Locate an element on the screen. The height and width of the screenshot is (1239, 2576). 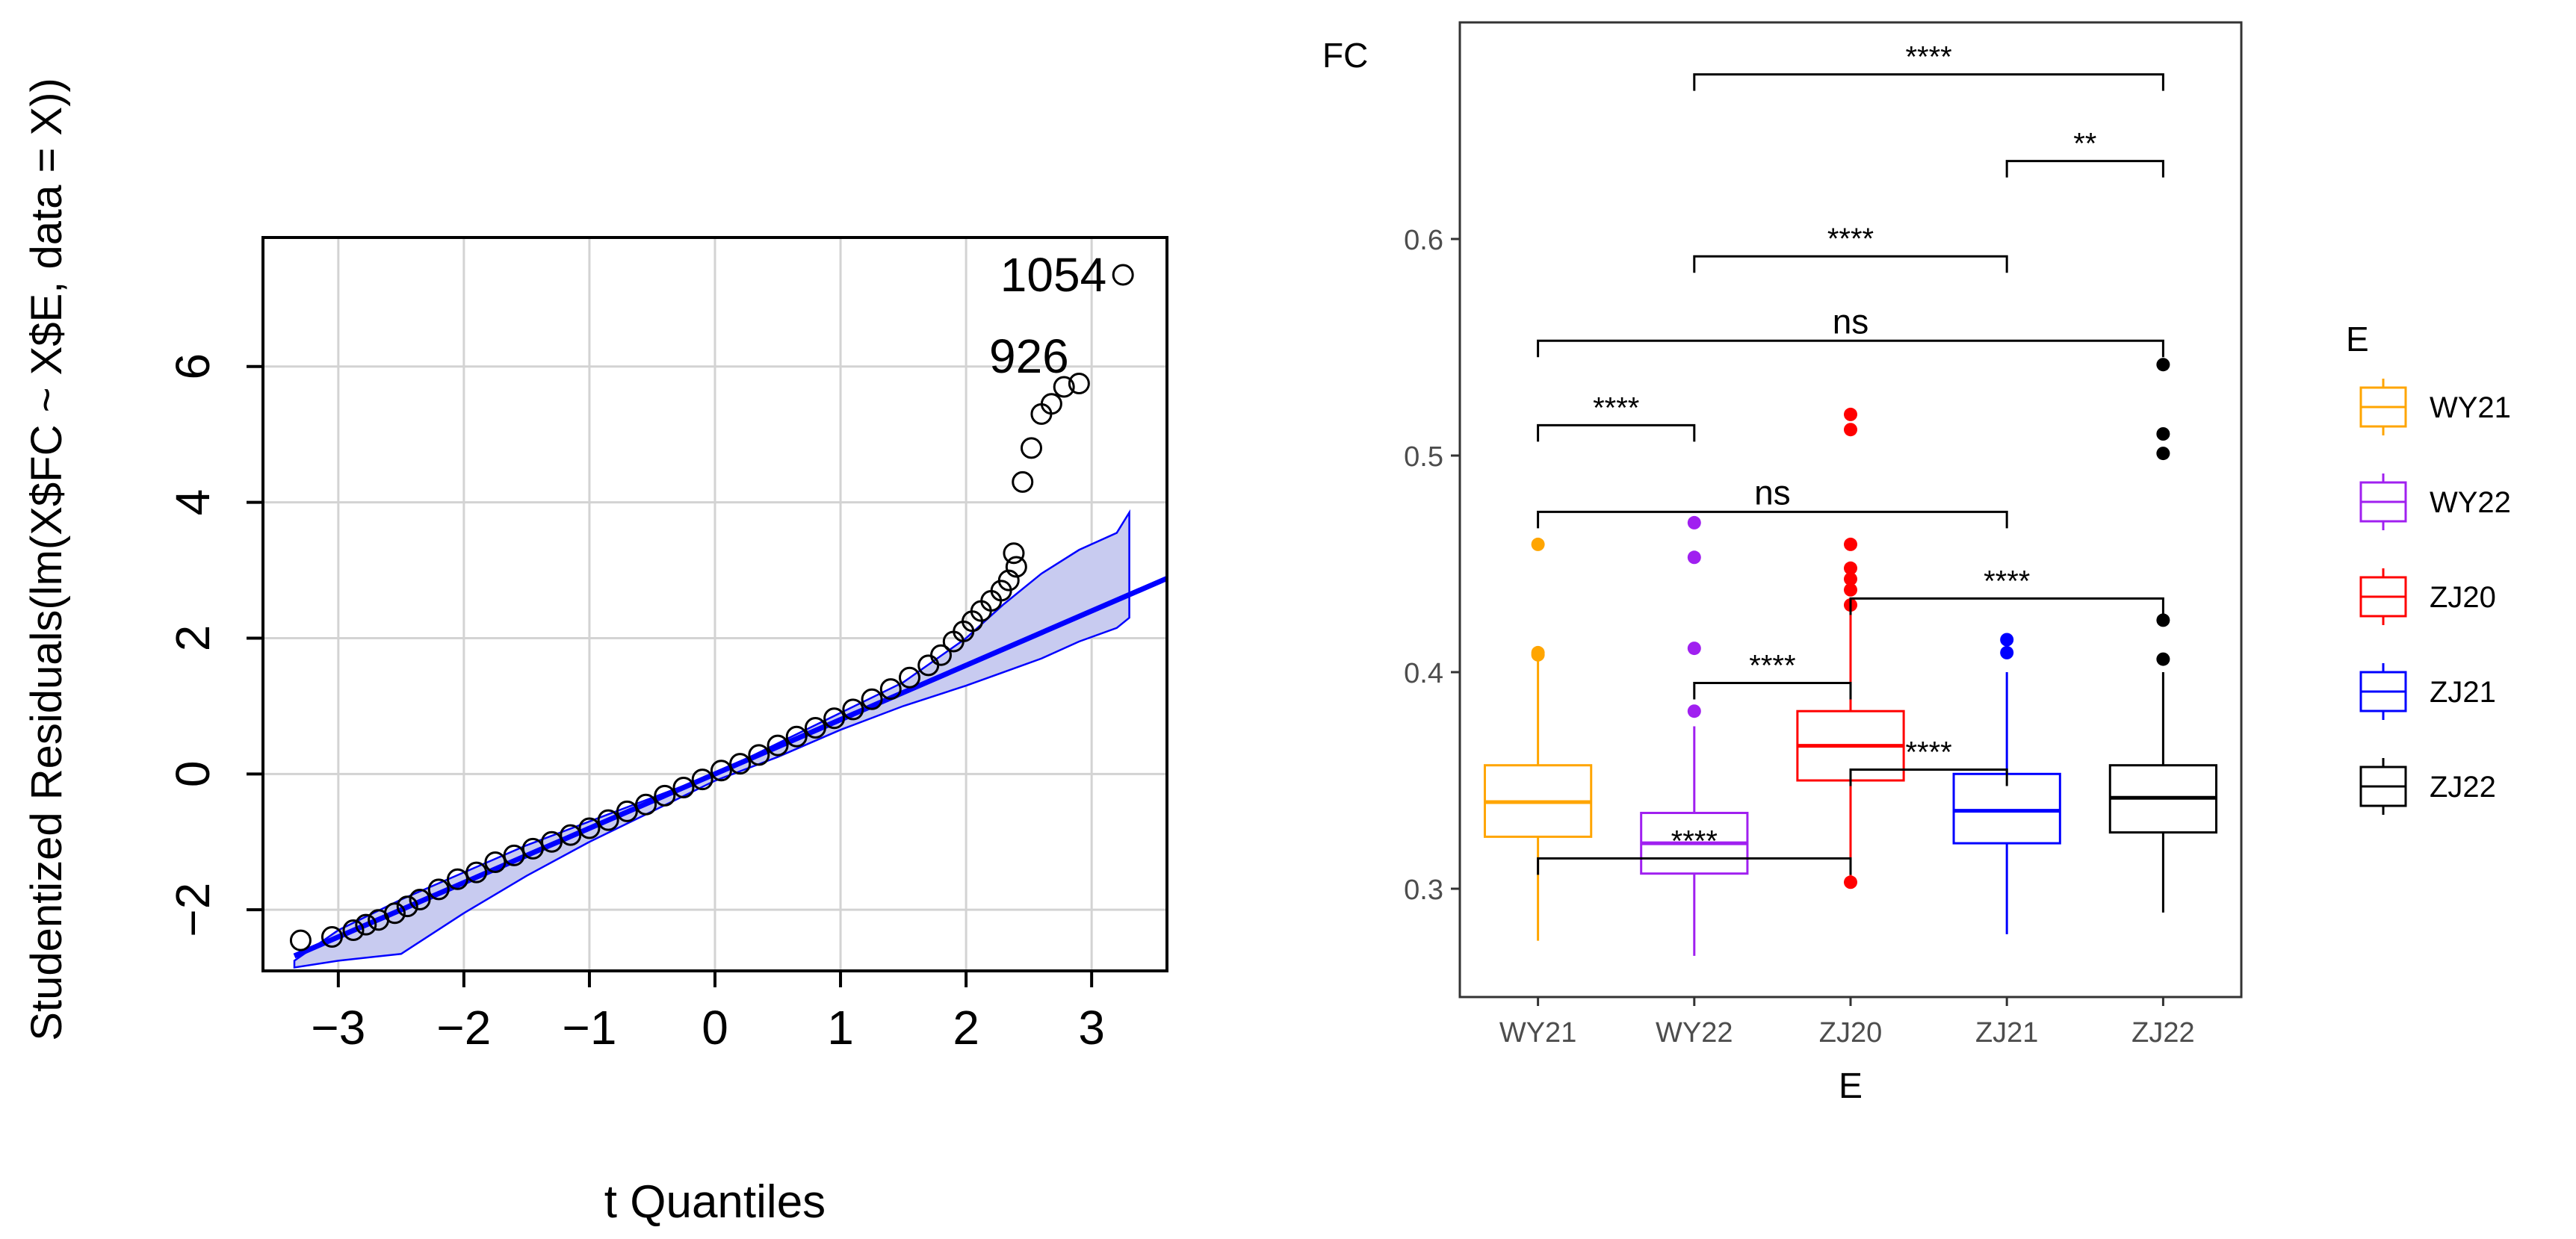
qq-x-tick-label: 2 is located at coordinates (966, 1028).